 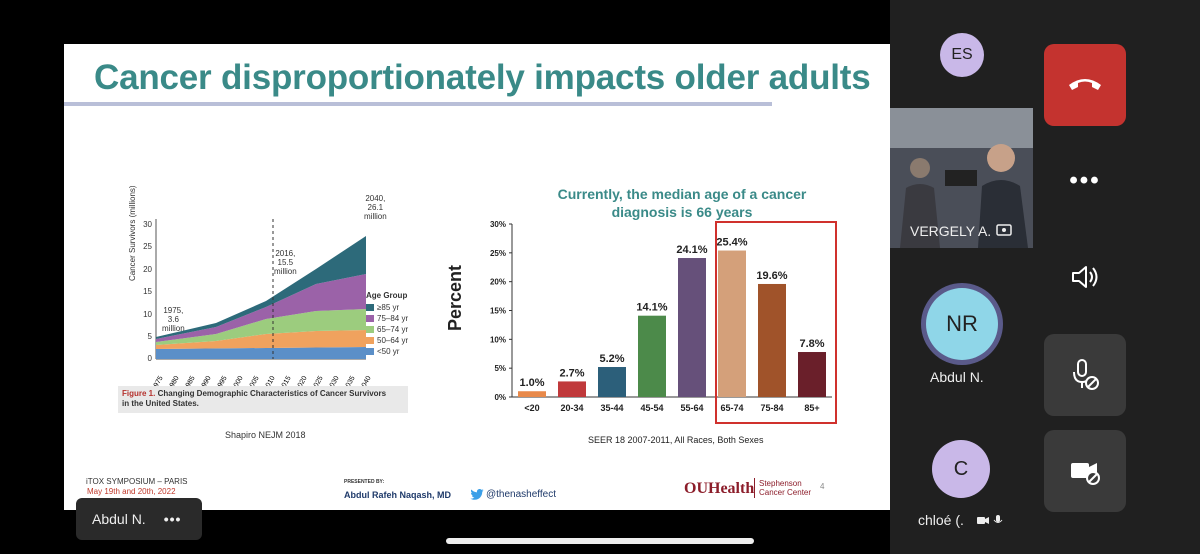 I want to click on highlight-box, so click(x=776, y=322).